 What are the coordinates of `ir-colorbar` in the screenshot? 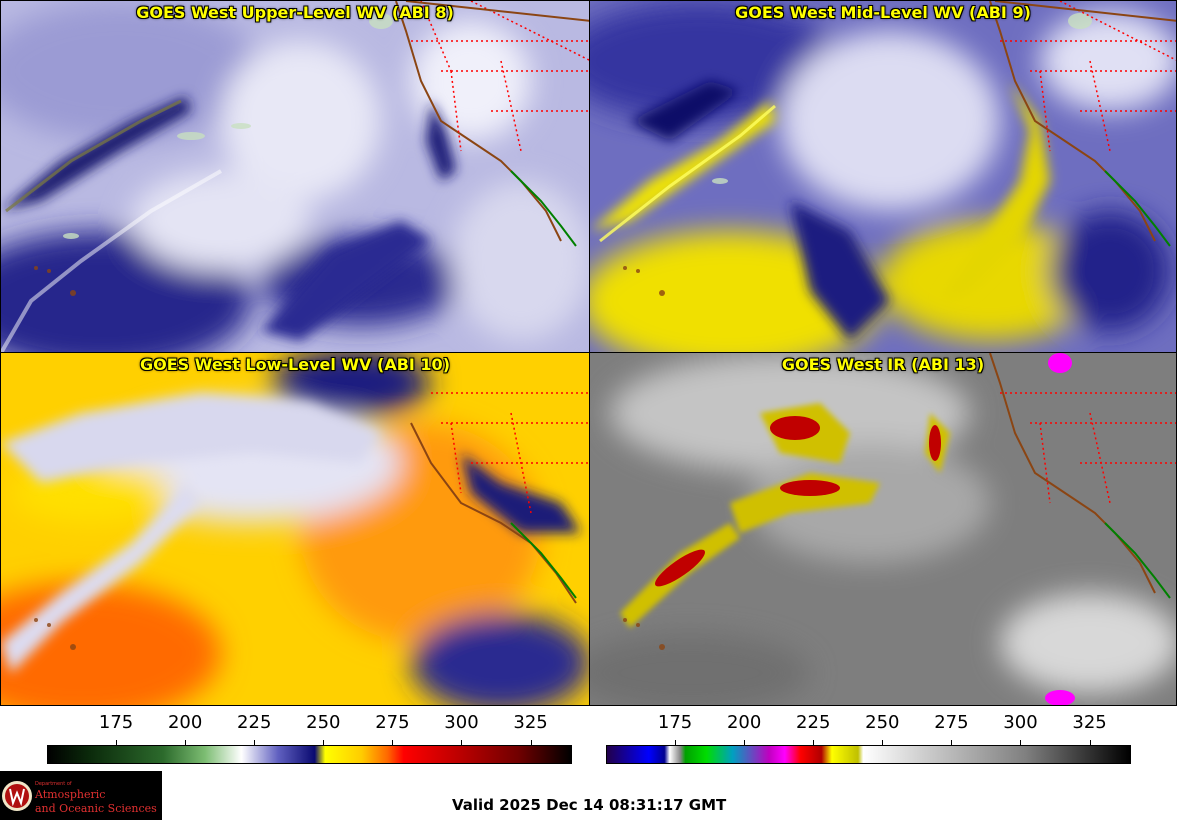 It's located at (868, 754).